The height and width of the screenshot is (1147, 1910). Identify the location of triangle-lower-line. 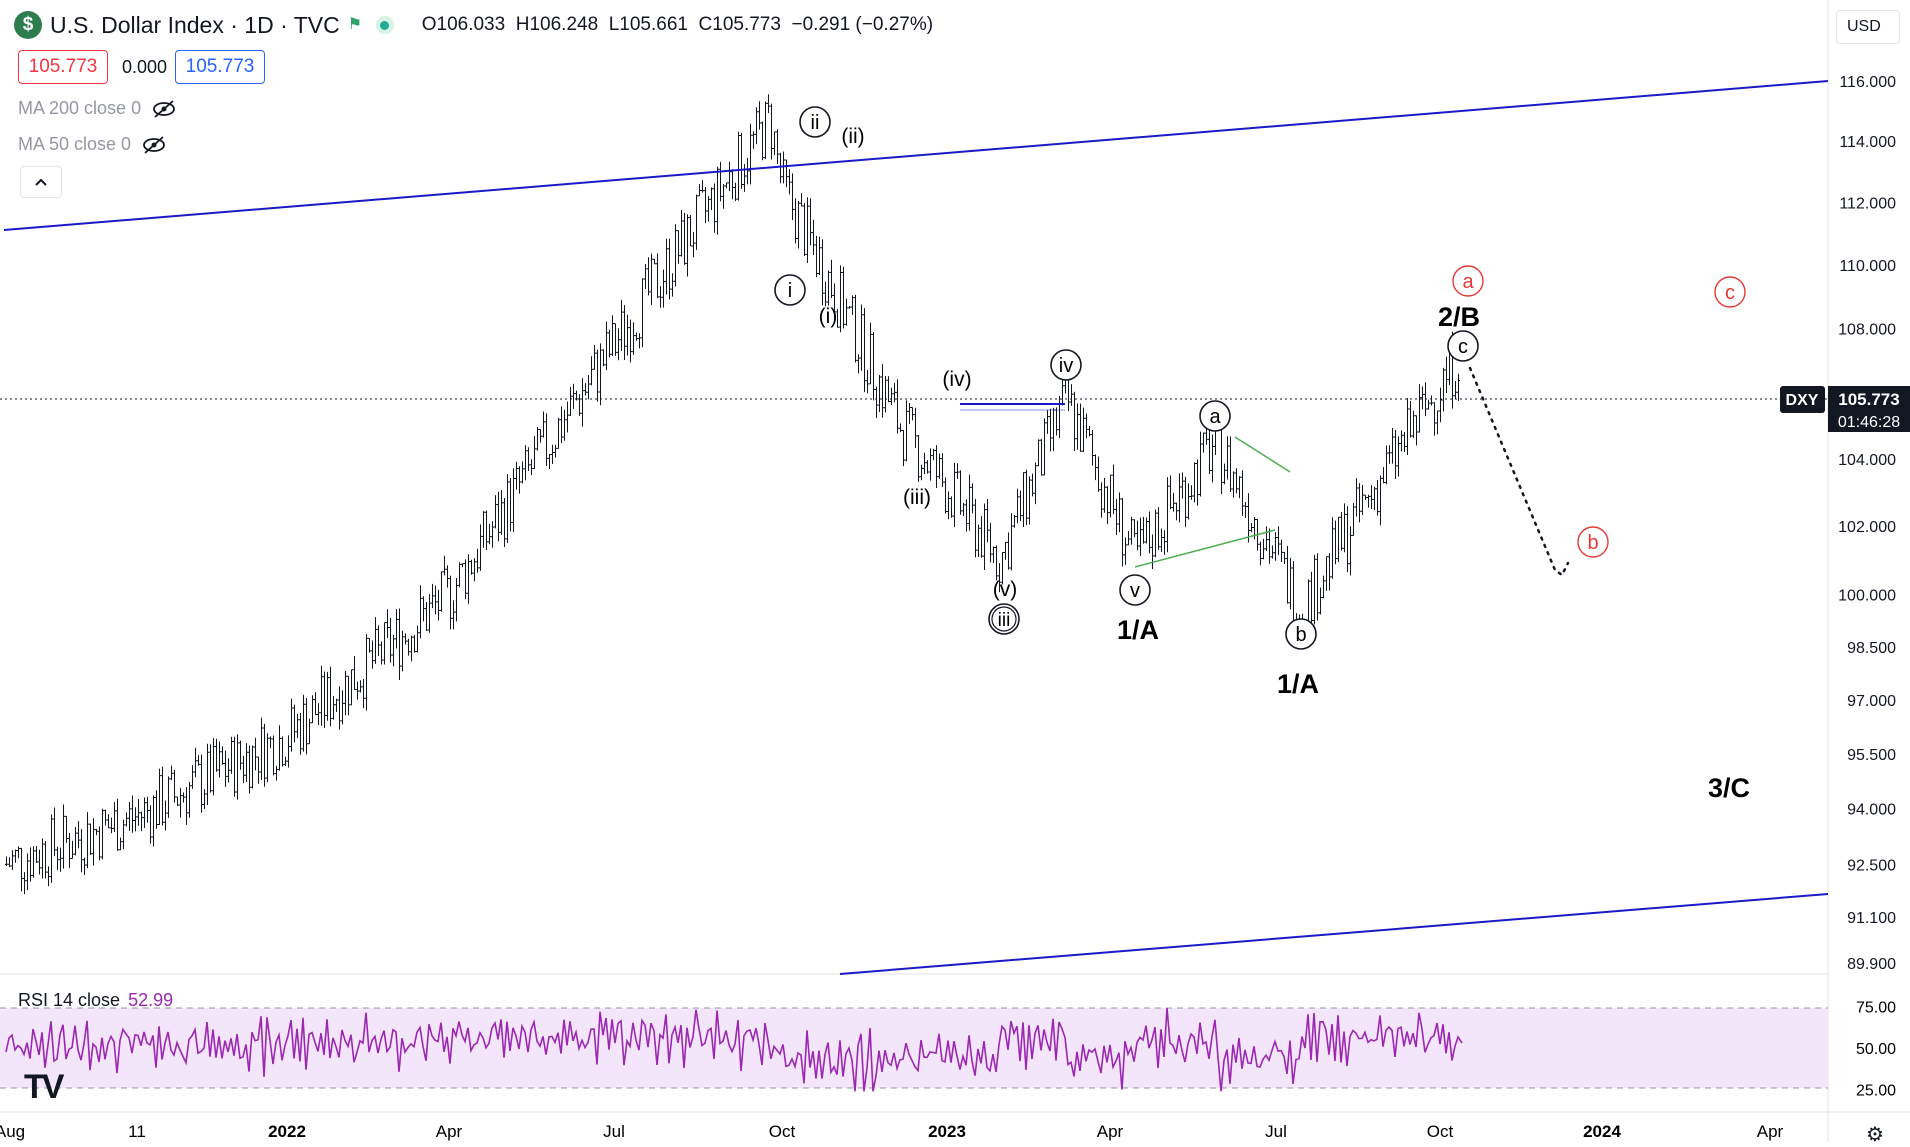
(1205, 548).